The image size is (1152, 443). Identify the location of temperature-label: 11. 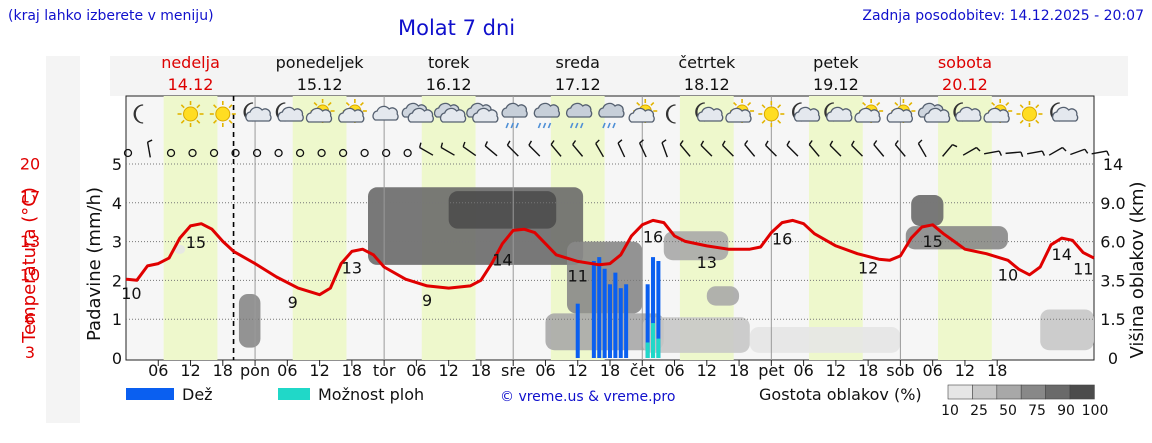
(1083, 269).